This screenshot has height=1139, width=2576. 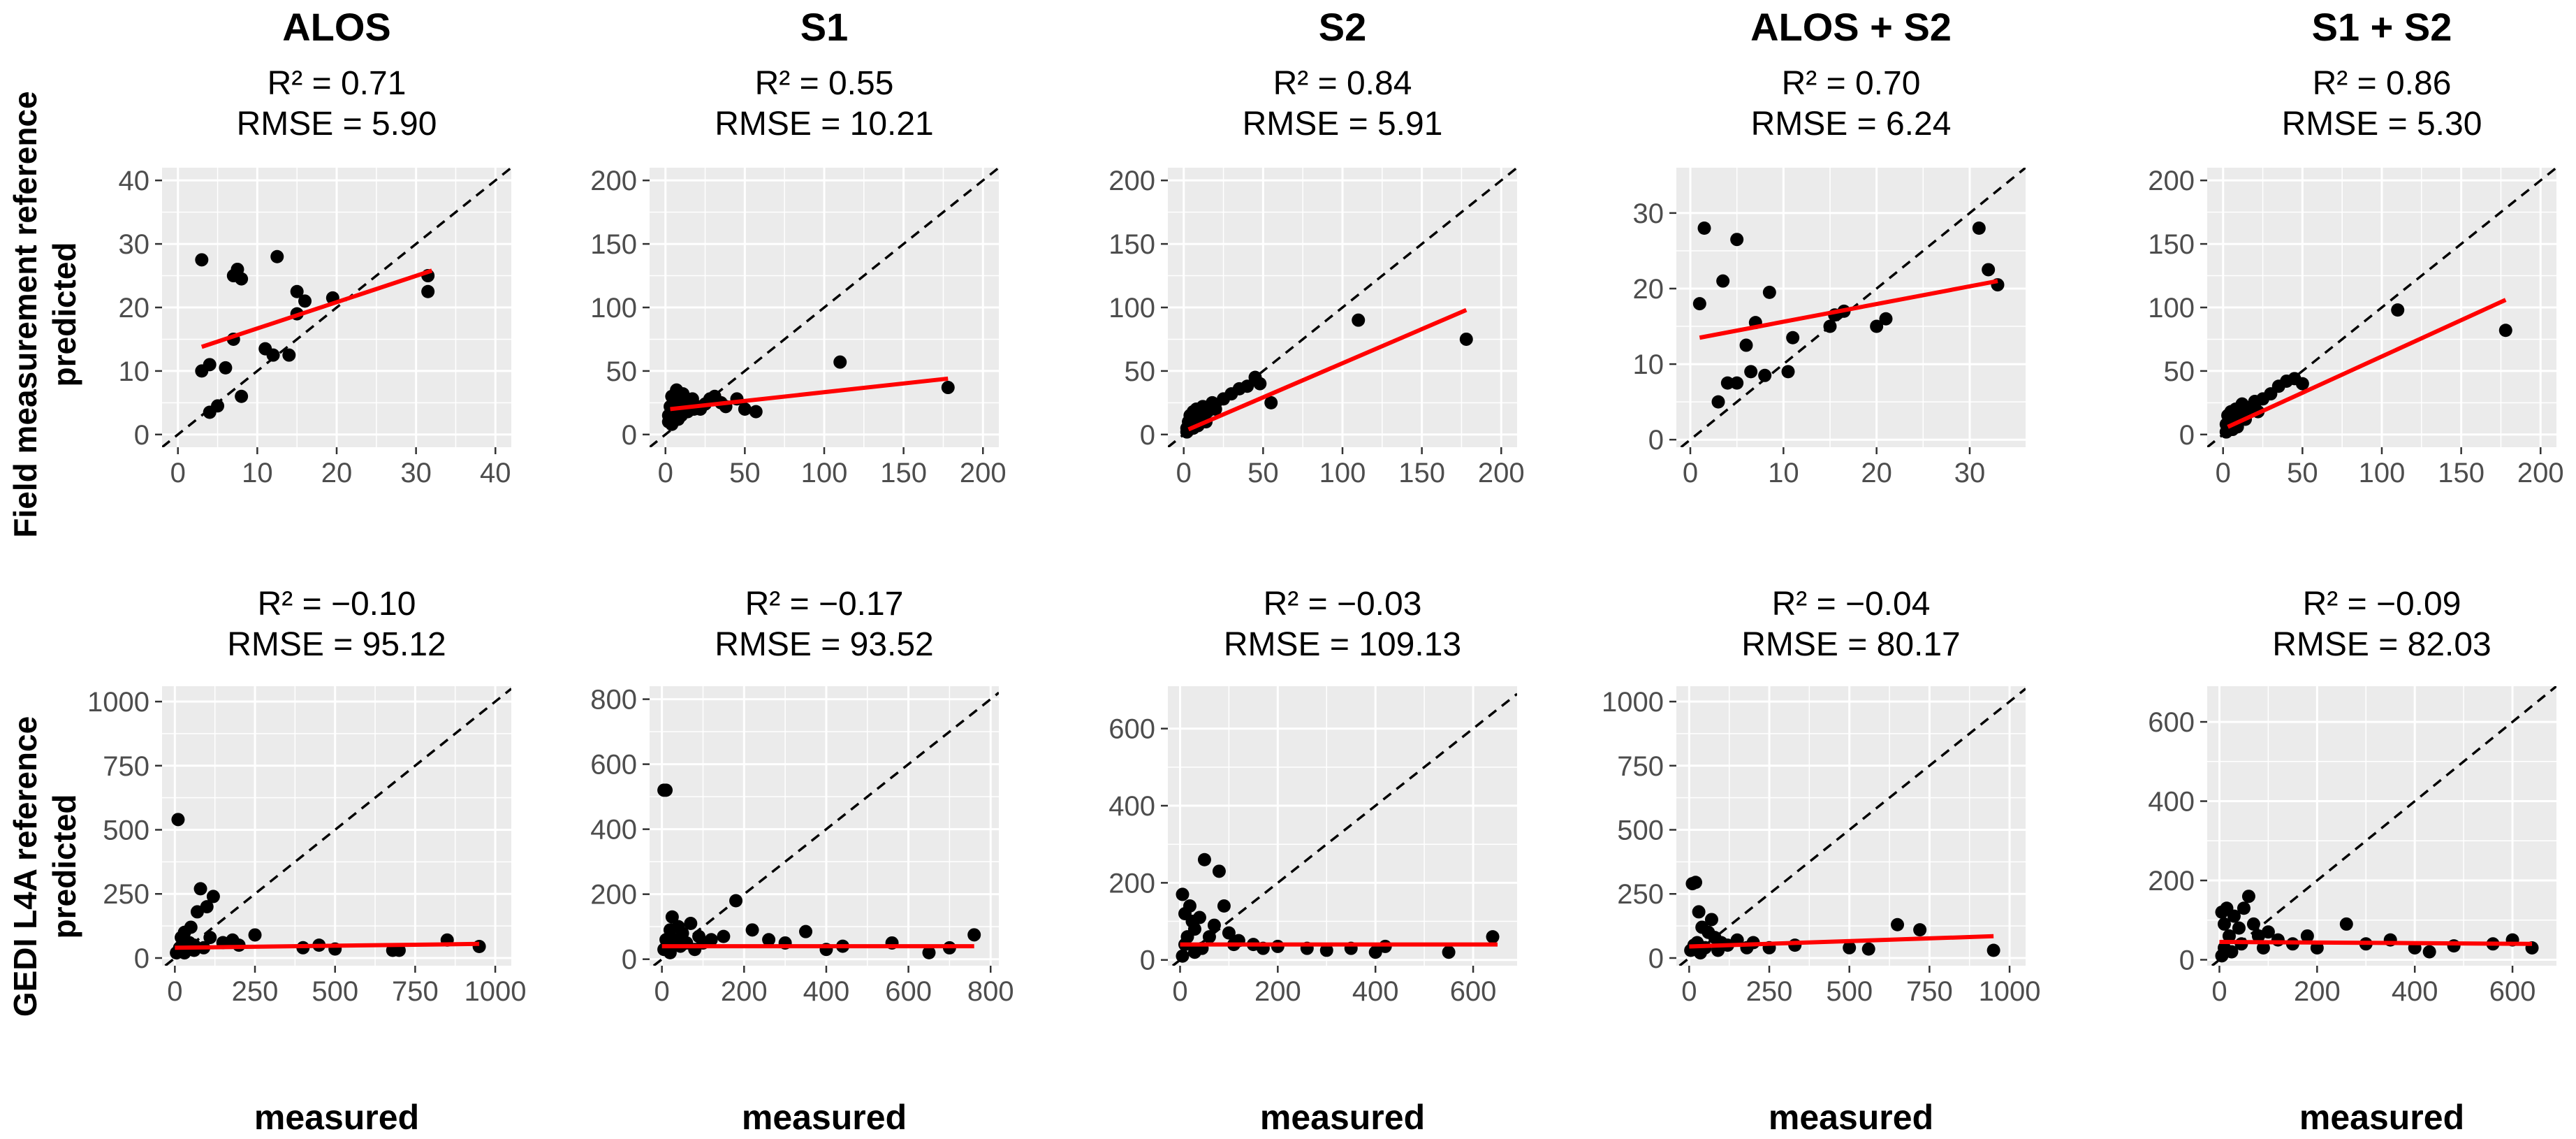 I want to click on y-tick-label: 1000, so click(x=118, y=702).